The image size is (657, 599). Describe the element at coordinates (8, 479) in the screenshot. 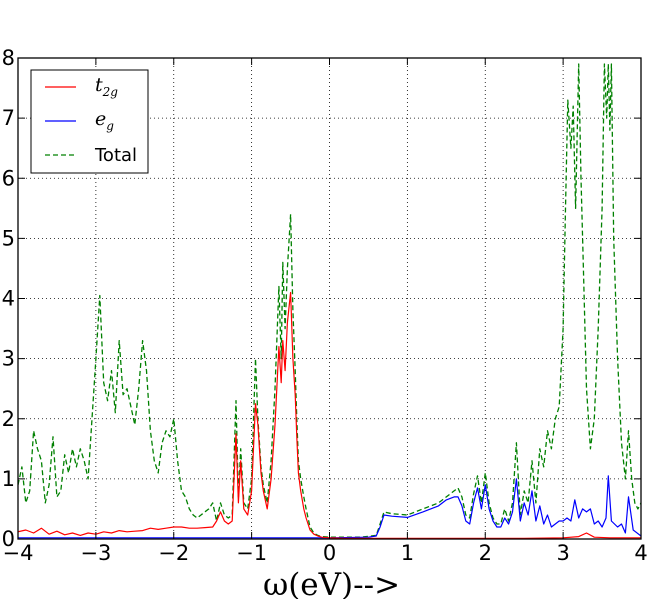

I see `y-tick-label: 1` at that location.